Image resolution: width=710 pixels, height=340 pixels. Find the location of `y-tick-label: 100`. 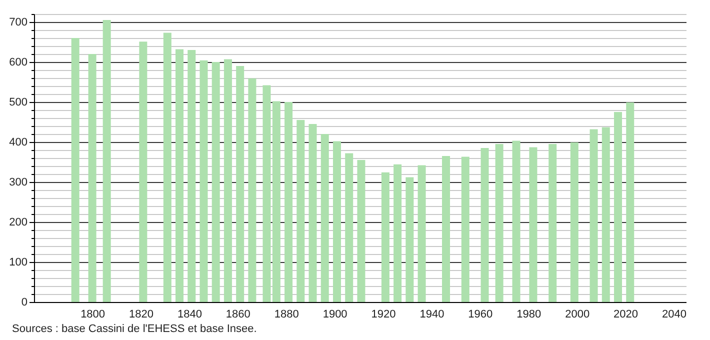

y-tick-label: 100 is located at coordinates (18, 262).